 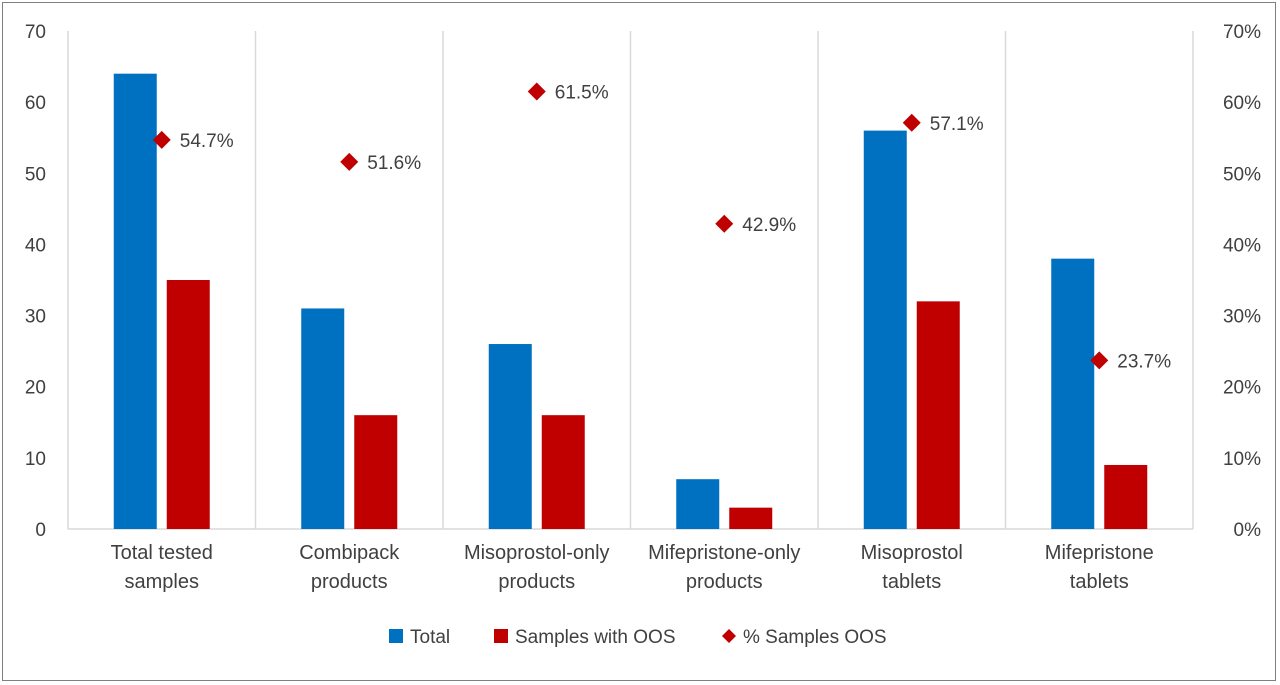 I want to click on y-left-tick-label: 30, so click(x=35, y=317).